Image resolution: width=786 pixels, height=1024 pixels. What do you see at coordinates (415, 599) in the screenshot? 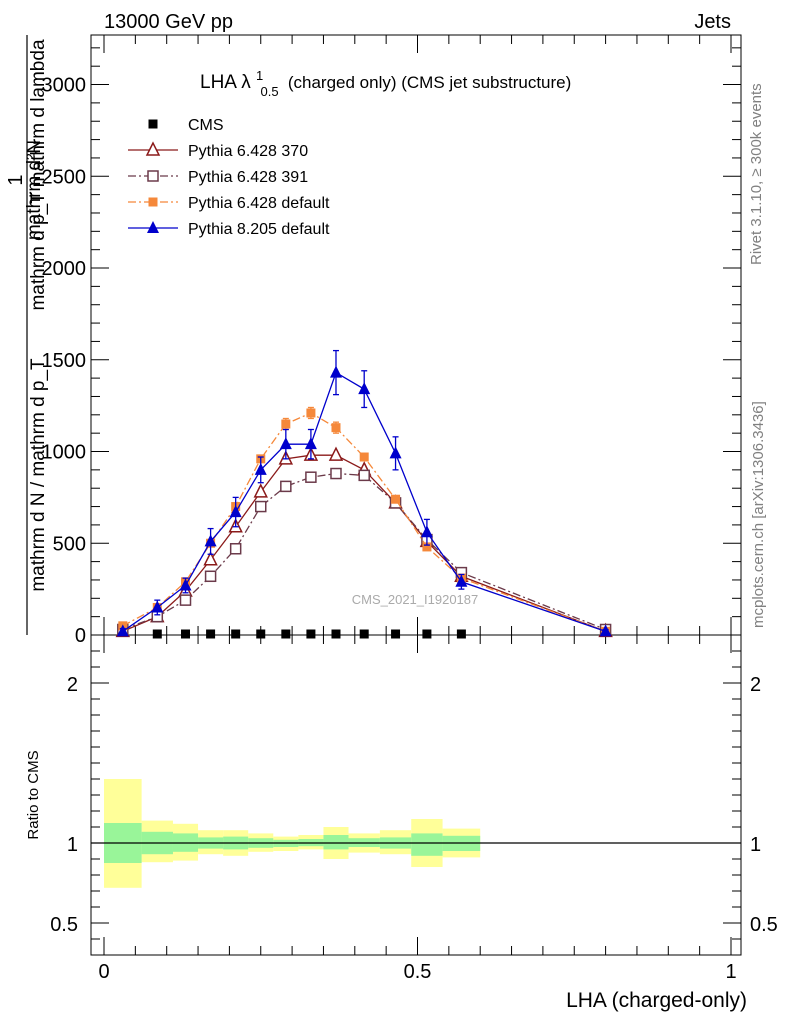
I see `analysis-watermark: CMS_2021_I1920187` at bounding box center [415, 599].